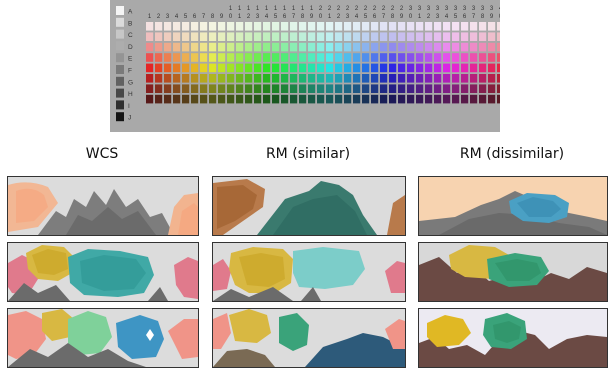  I want to click on panel-wcs-row3, so click(103, 338).